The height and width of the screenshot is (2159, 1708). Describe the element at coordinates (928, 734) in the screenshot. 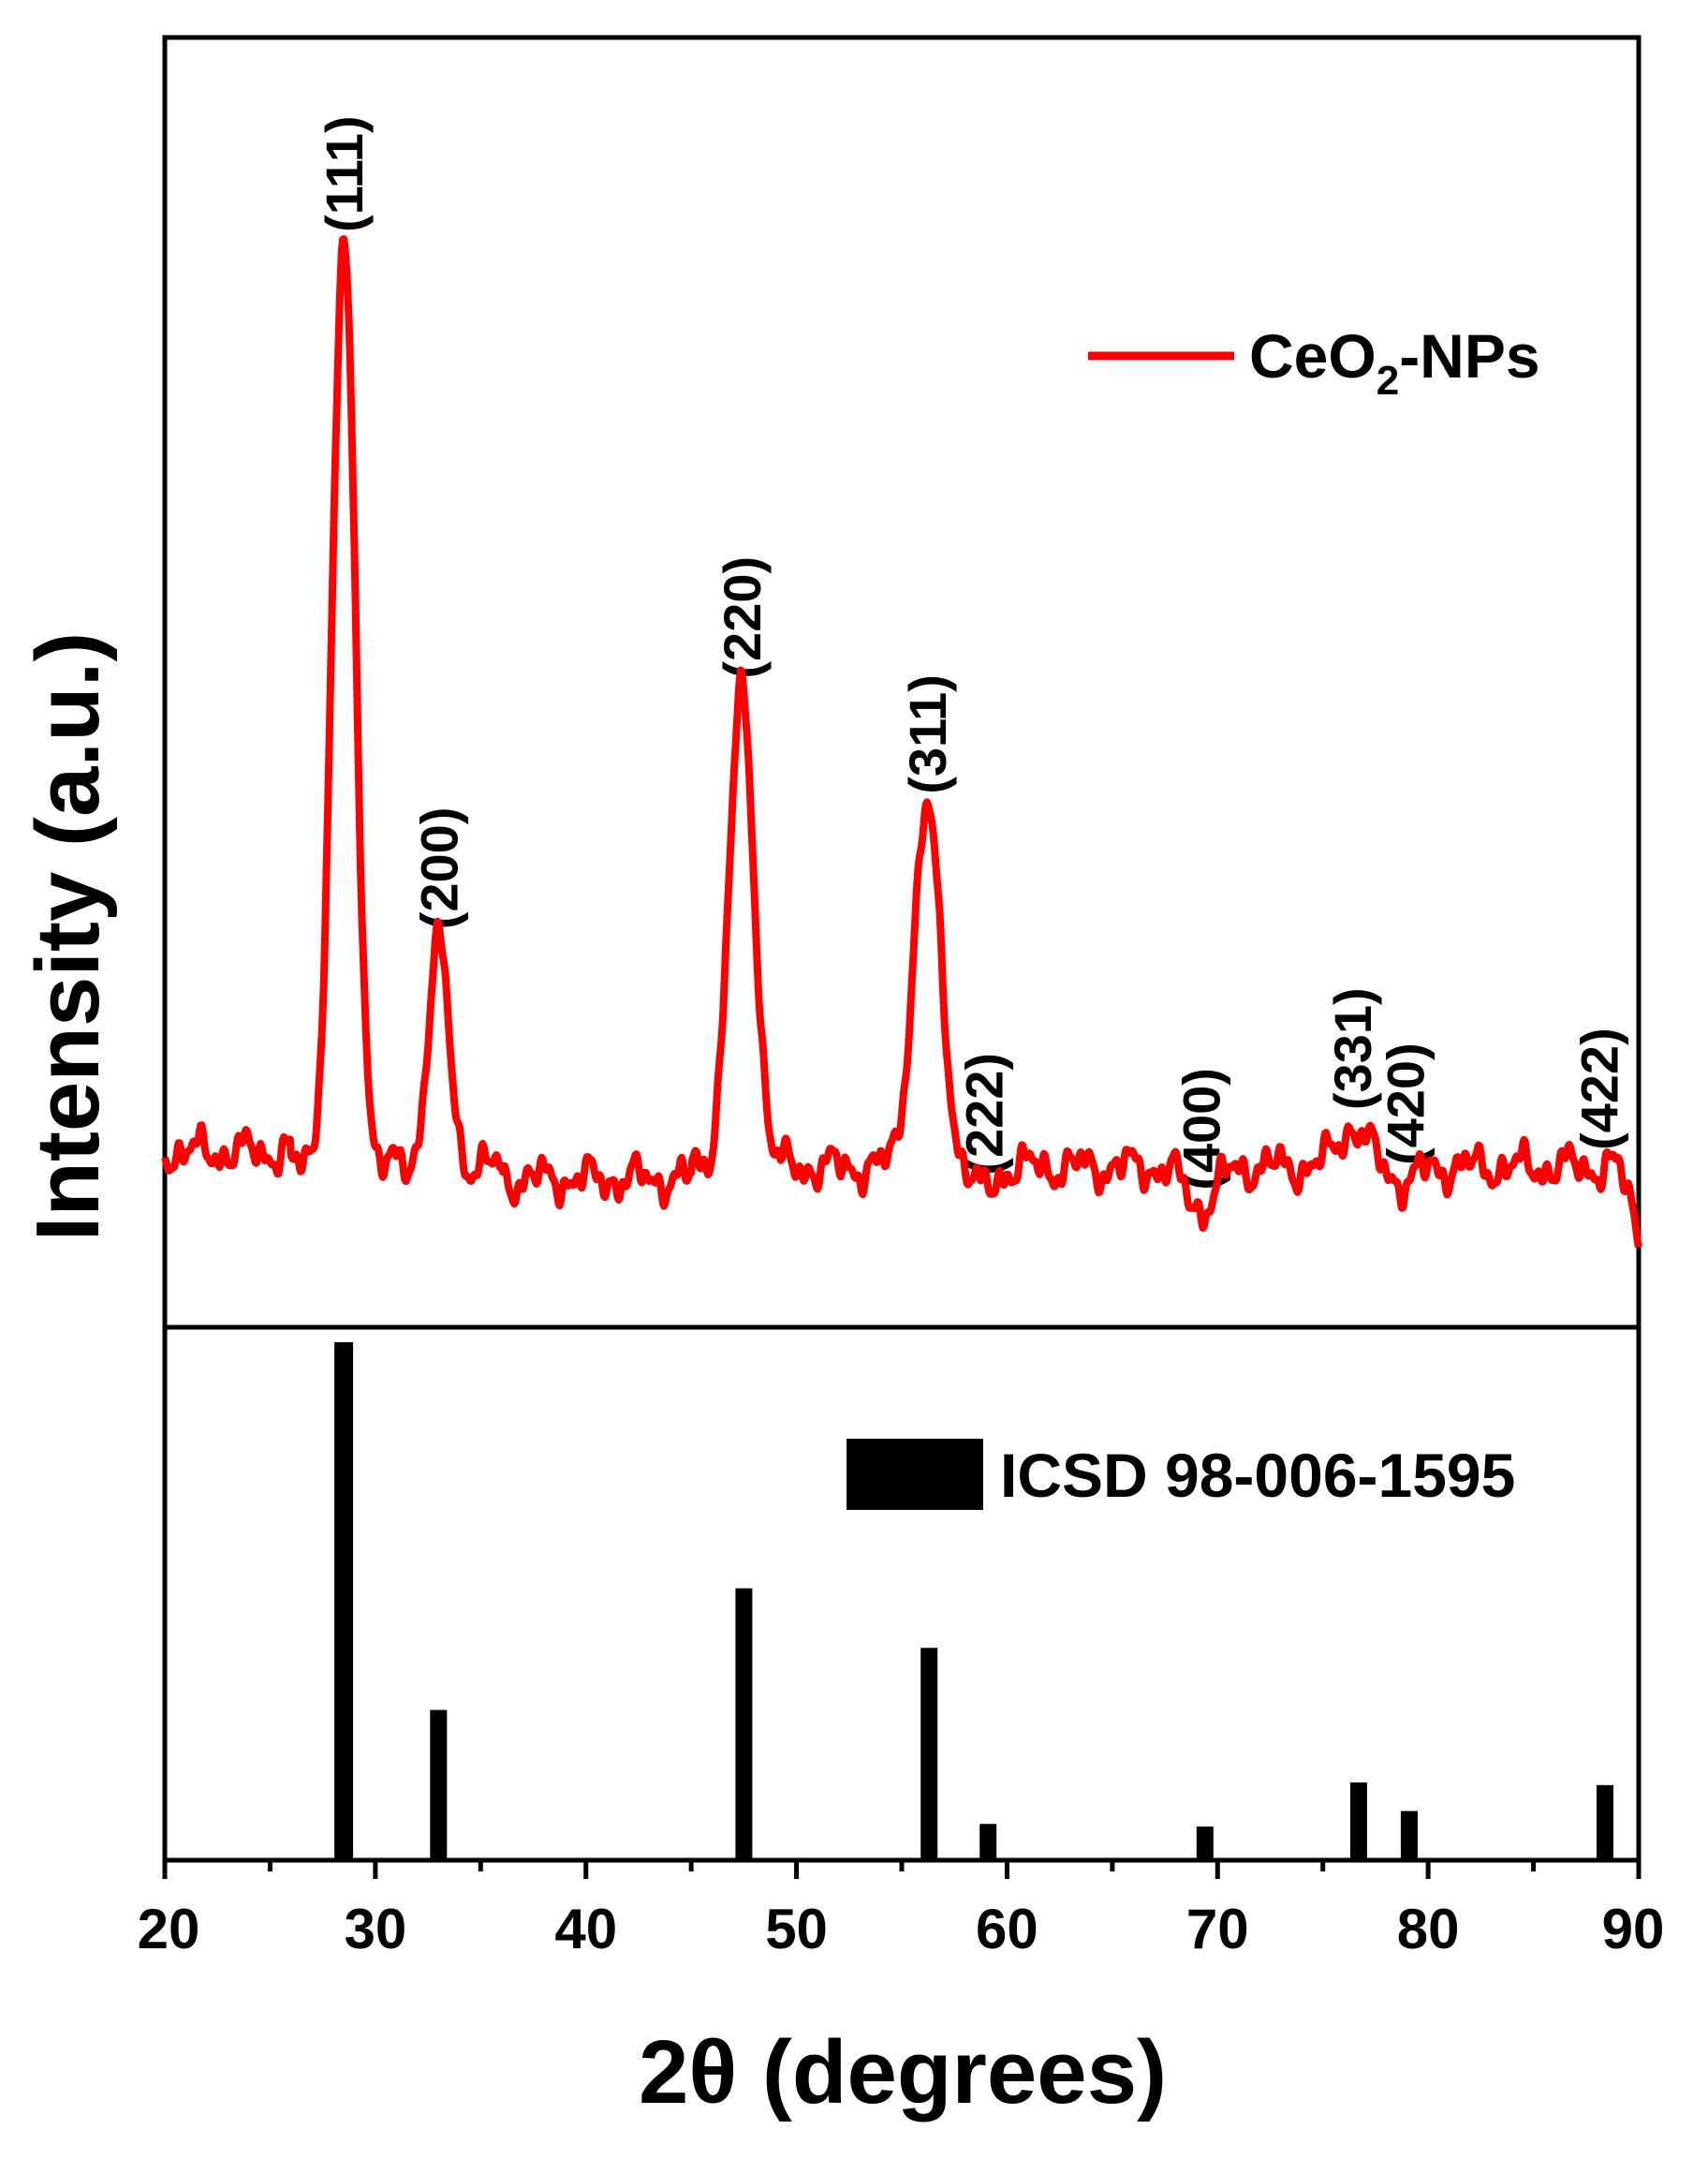

I see `peak-label: (311)` at that location.